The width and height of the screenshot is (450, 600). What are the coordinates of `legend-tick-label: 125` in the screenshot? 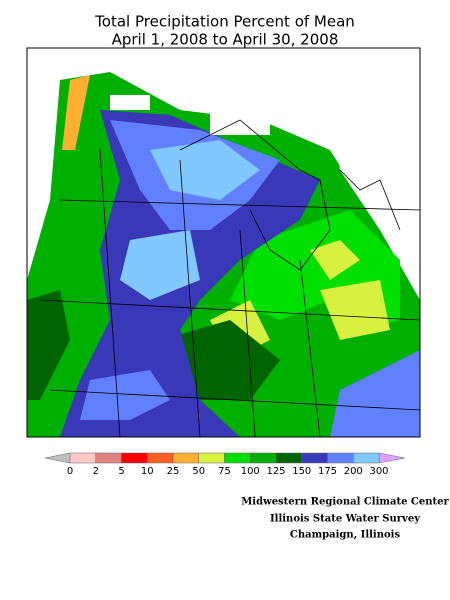 It's located at (275, 471).